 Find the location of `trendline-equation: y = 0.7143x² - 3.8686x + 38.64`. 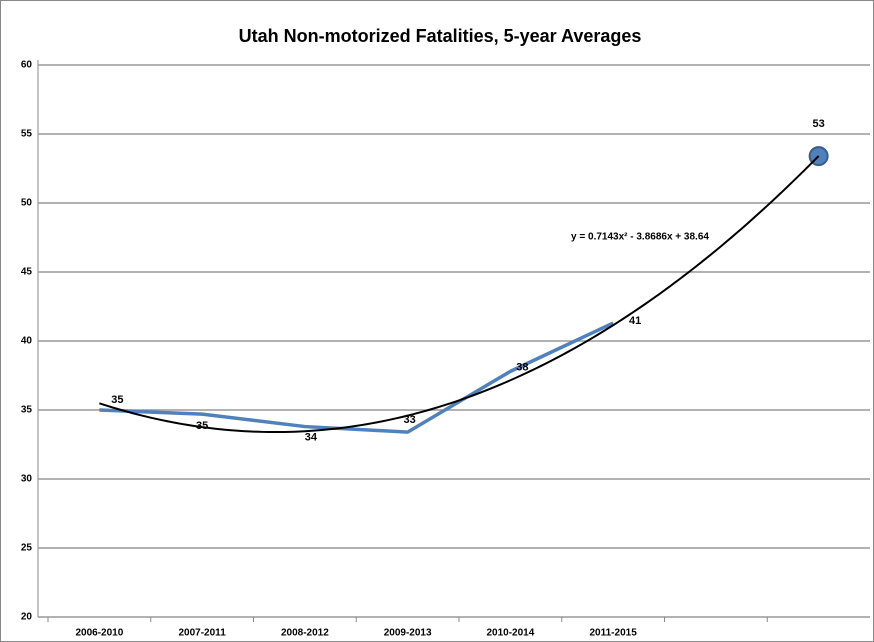

trendline-equation: y = 0.7143x² - 3.8686x + 38.64 is located at coordinates (640, 237).